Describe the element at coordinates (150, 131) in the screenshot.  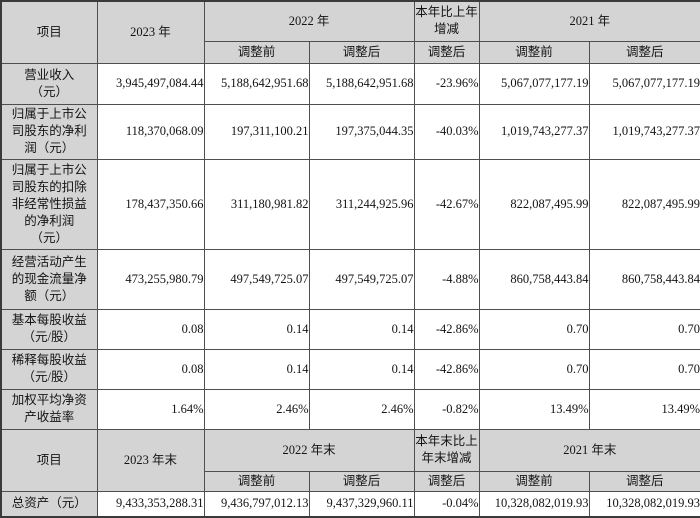
I see `cell-2023: 118,370,068.09` at that location.